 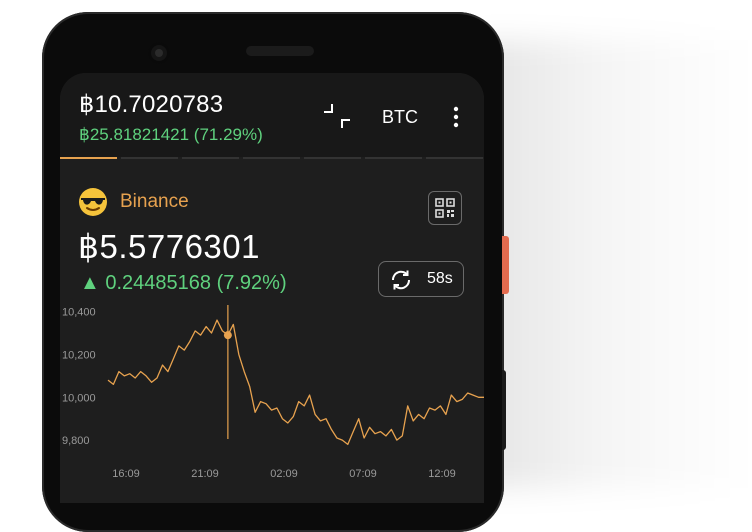 What do you see at coordinates (363, 474) in the screenshot?
I see `x-tick-label: 07:09` at bounding box center [363, 474].